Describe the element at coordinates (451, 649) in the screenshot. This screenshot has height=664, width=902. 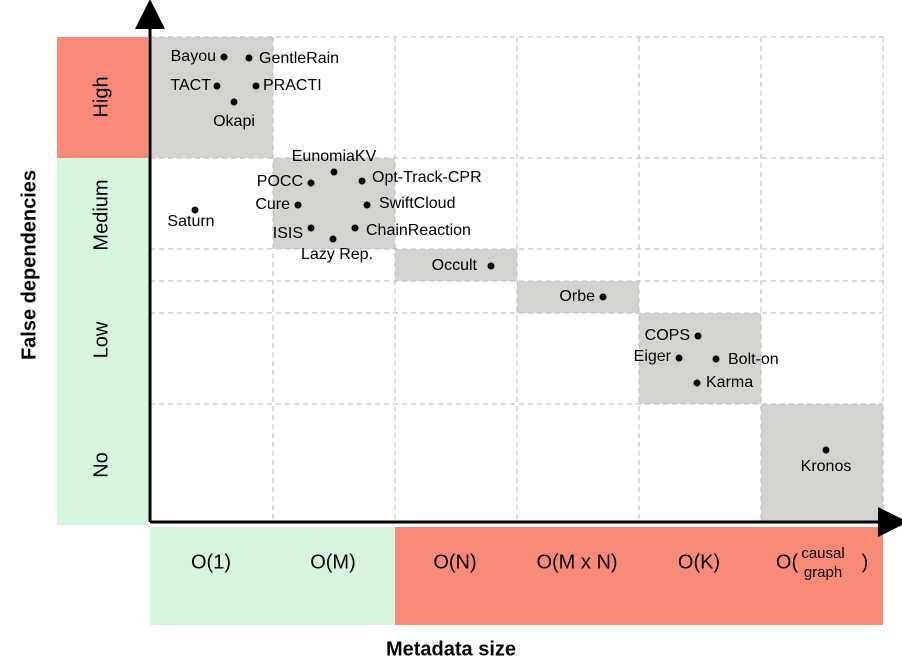
I see `x-axis-title: Metadata size` at that location.